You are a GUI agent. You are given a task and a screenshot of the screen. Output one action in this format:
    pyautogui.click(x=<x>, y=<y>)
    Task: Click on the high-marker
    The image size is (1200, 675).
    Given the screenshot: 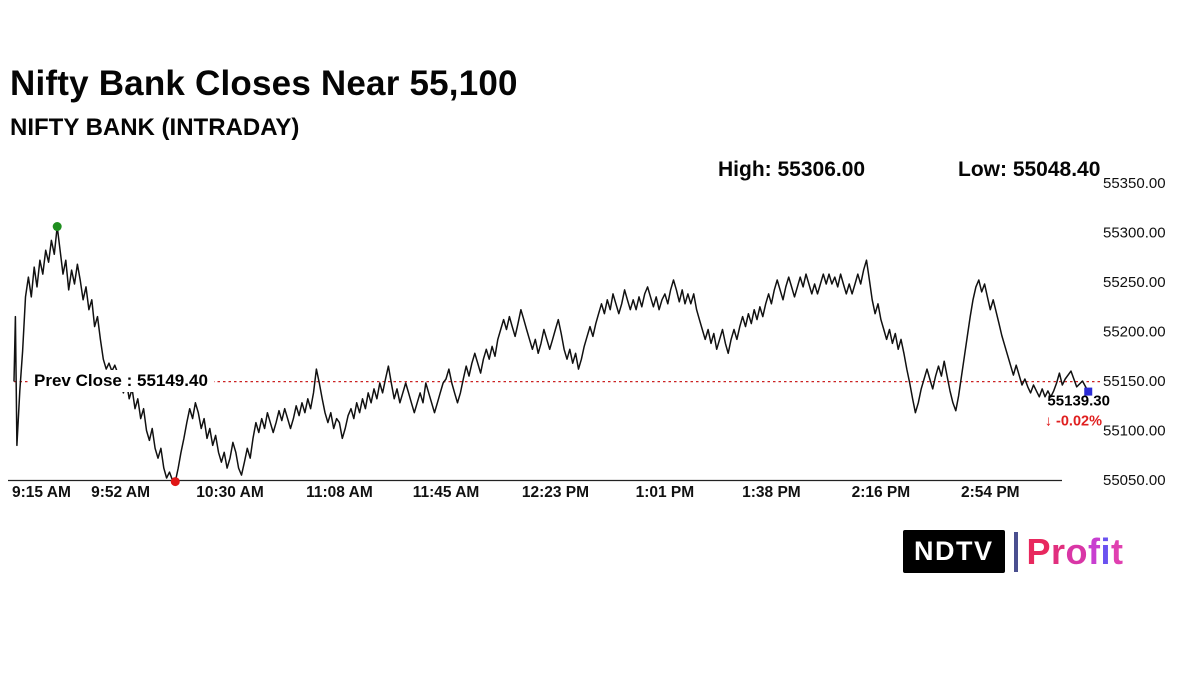 What is the action you would take?
    pyautogui.click(x=57, y=227)
    